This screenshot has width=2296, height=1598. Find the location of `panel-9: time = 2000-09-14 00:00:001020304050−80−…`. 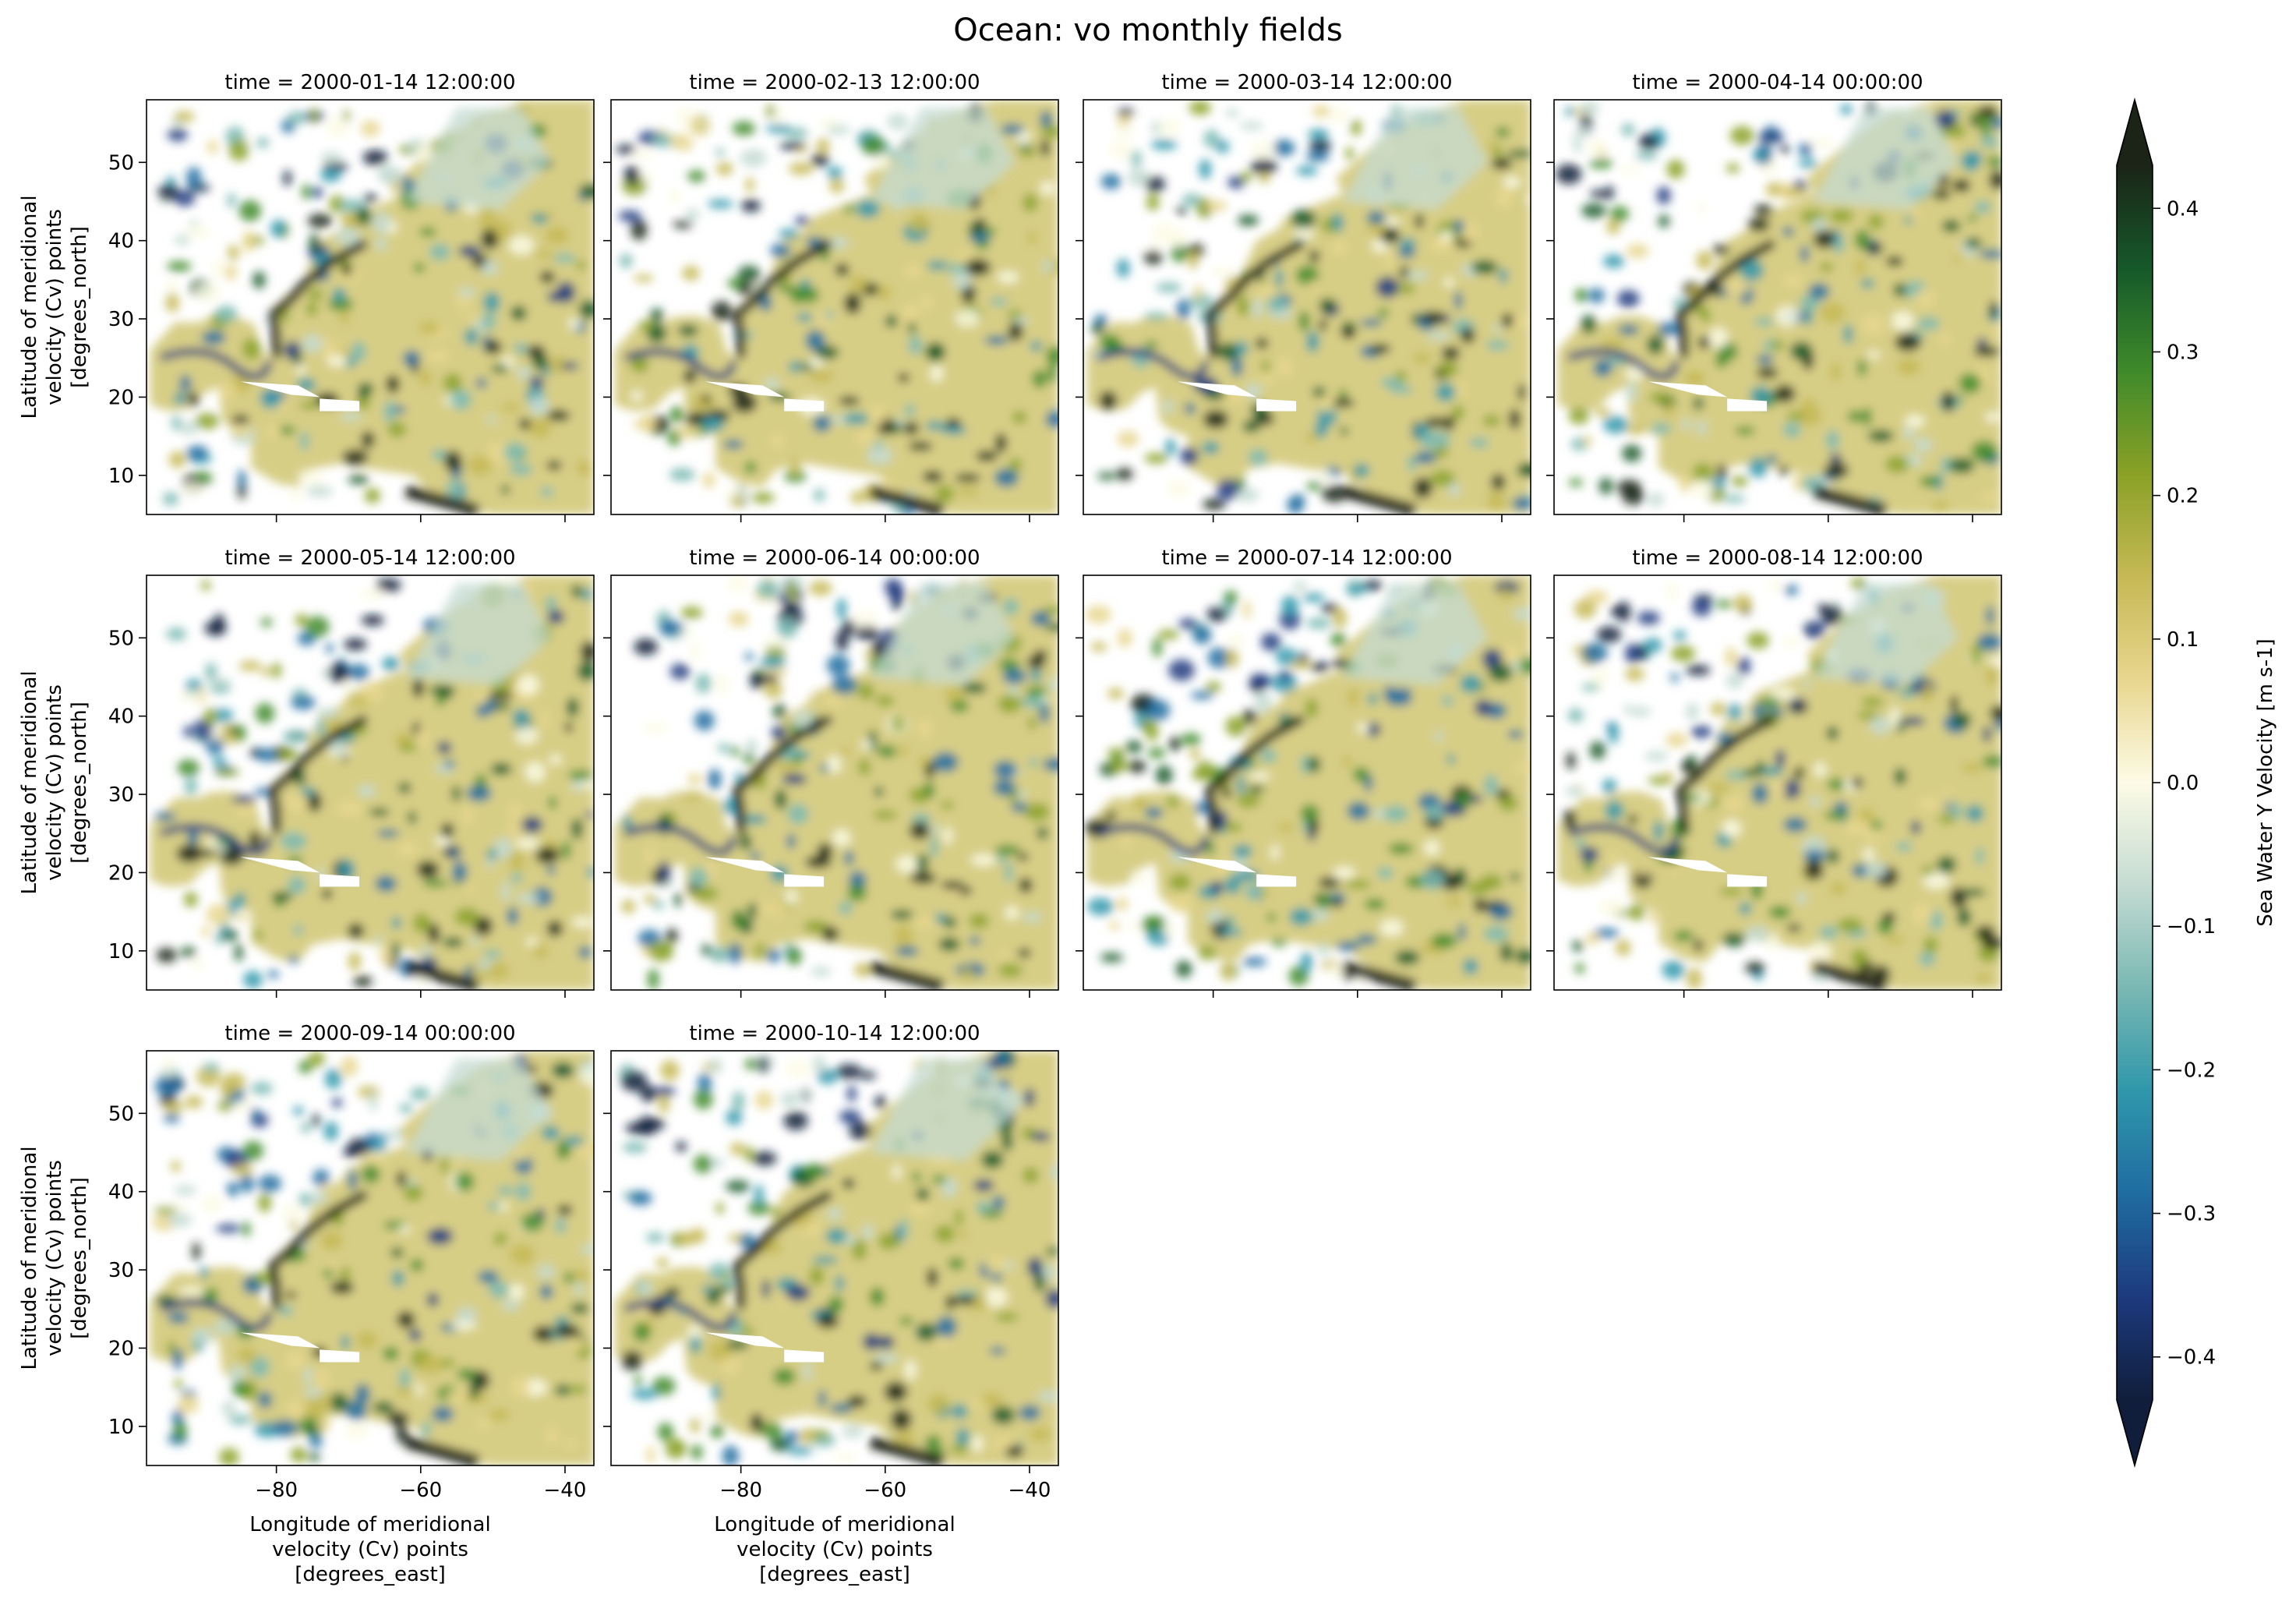

panel-9: time = 2000-09-14 00:00:001020304050−80−… is located at coordinates (306, 1304).